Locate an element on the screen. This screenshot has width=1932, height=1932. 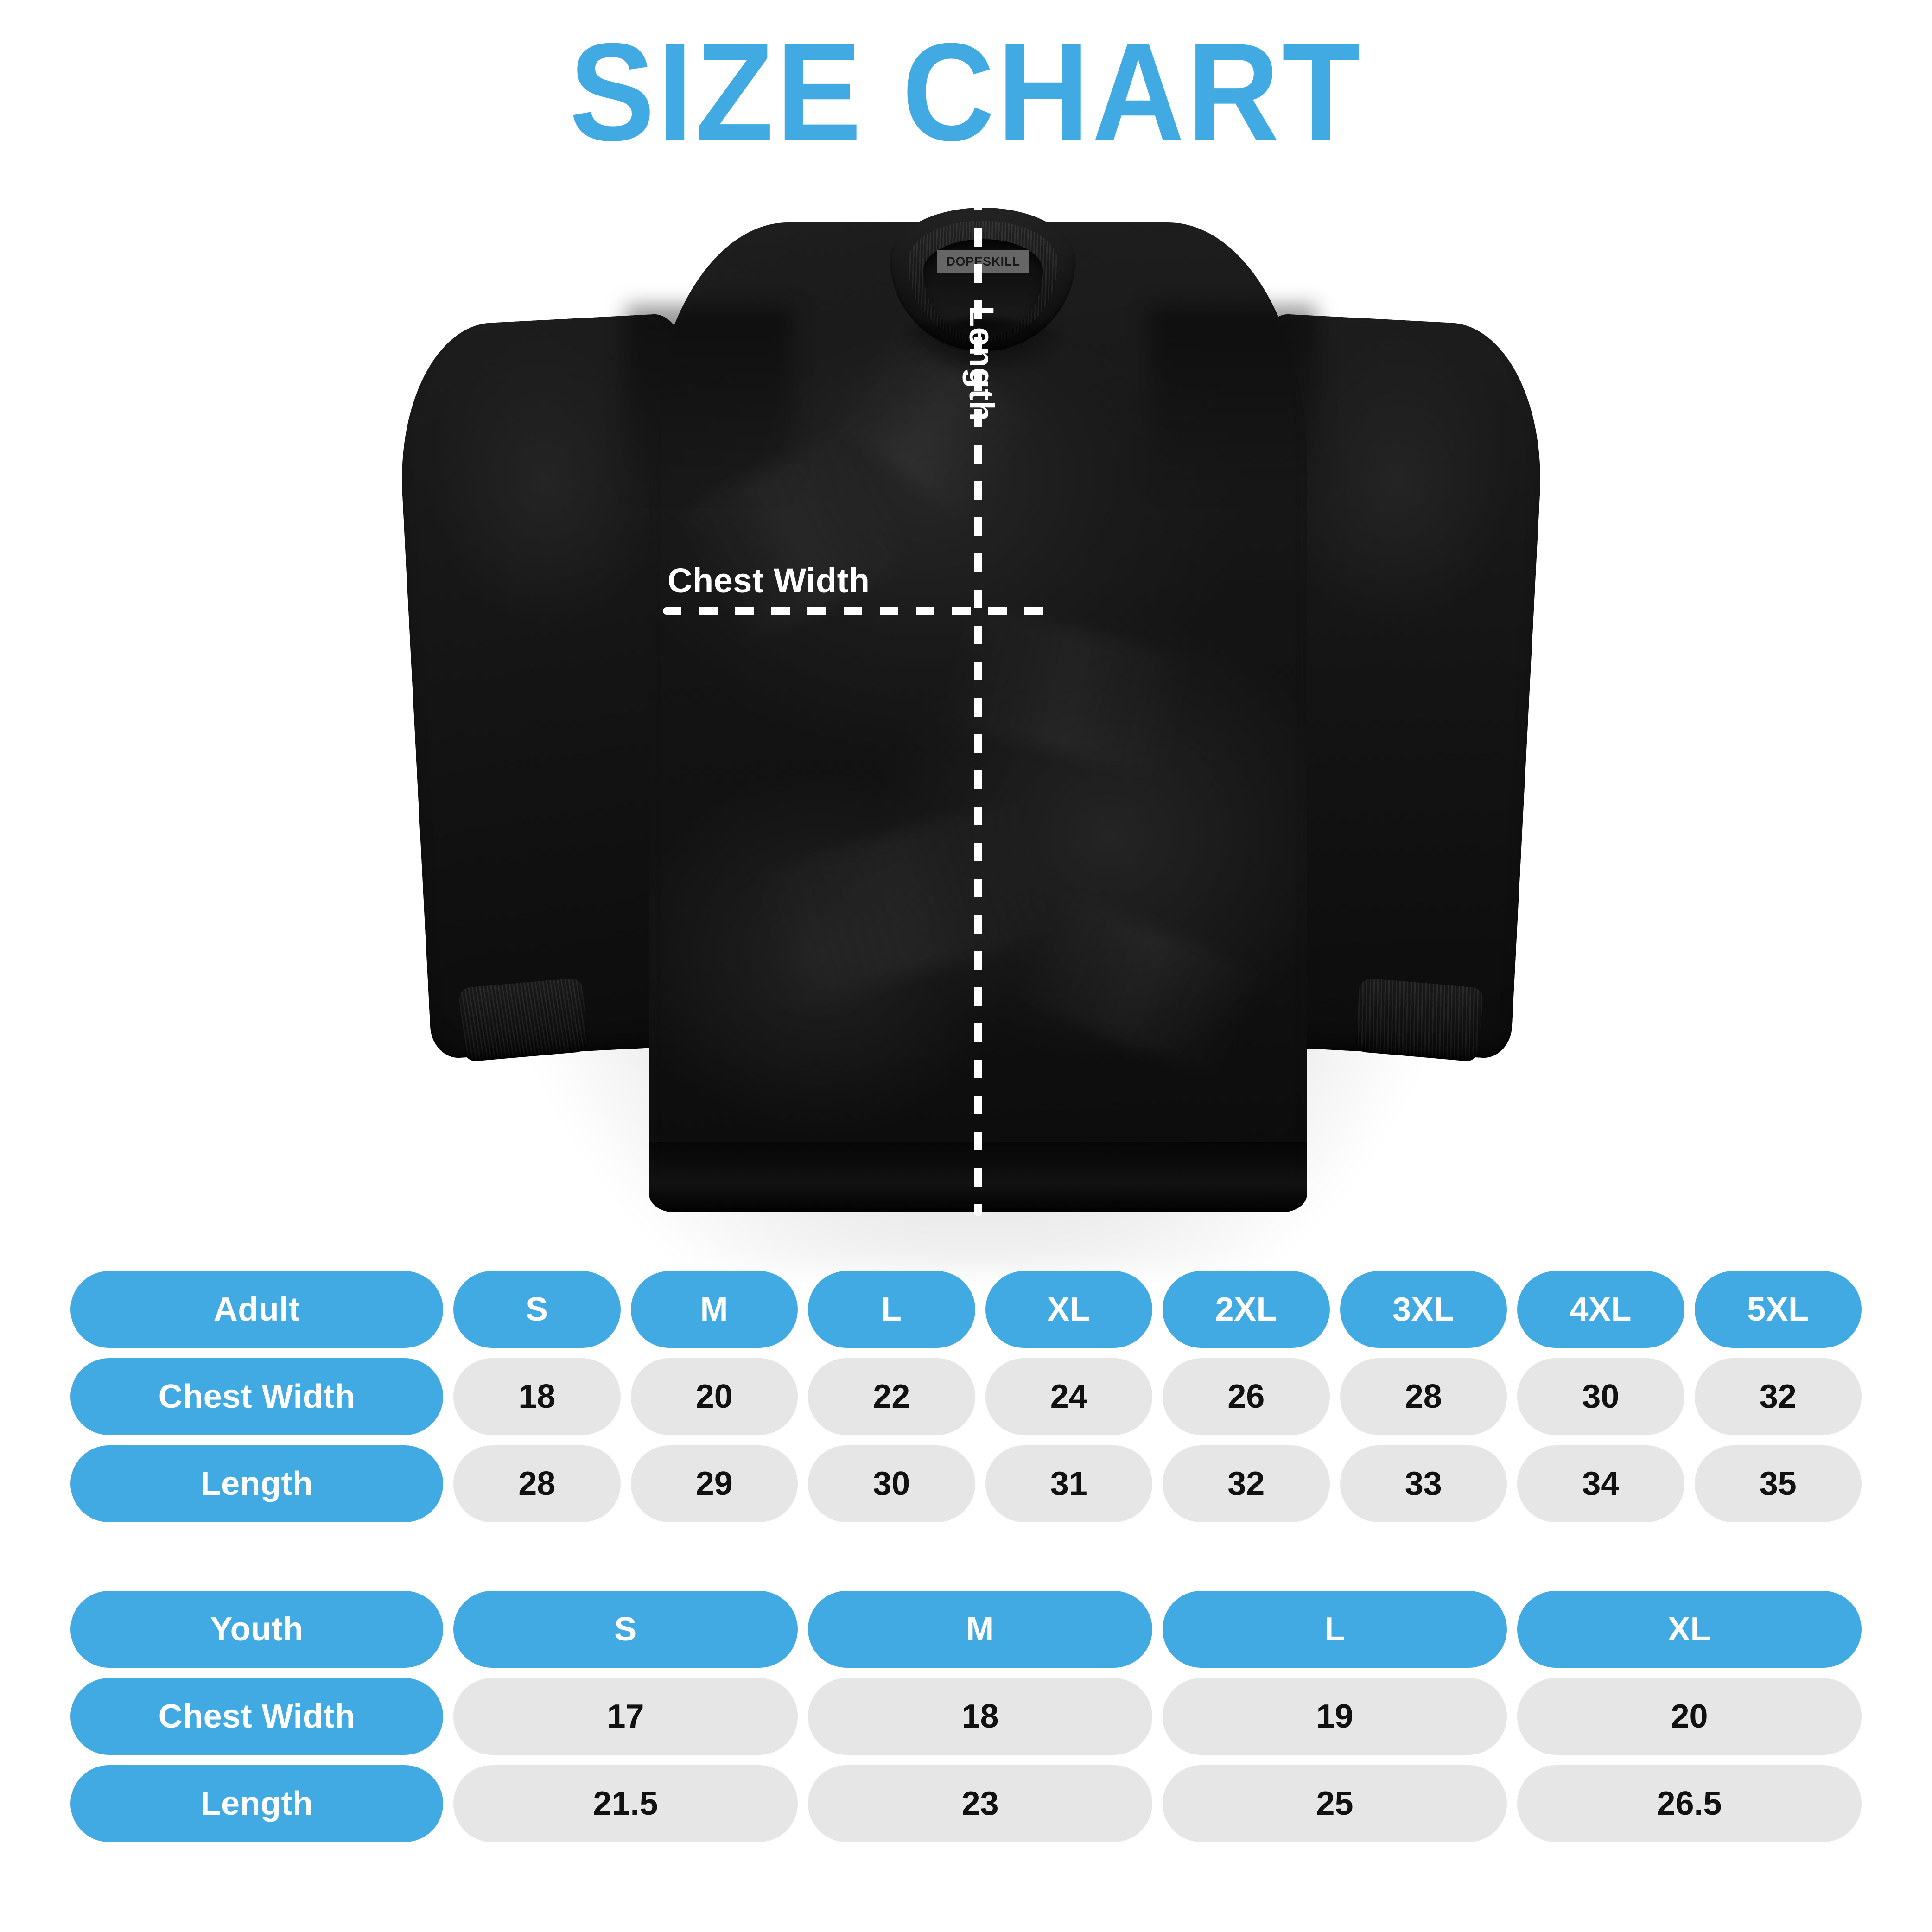
brand-neck-tag: DOPESKILL is located at coordinates (983, 261).